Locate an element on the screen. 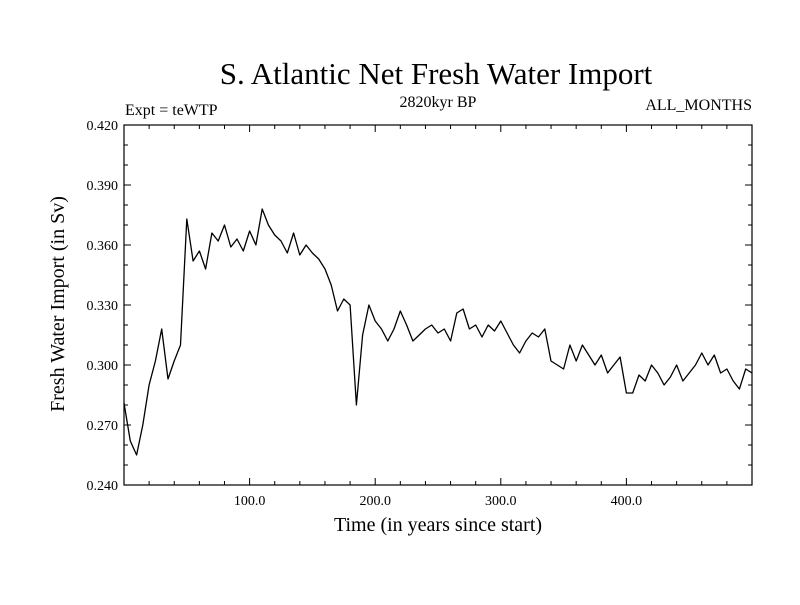 This screenshot has width=800, height=605. y-tick-label: 0.390 is located at coordinates (103, 186).